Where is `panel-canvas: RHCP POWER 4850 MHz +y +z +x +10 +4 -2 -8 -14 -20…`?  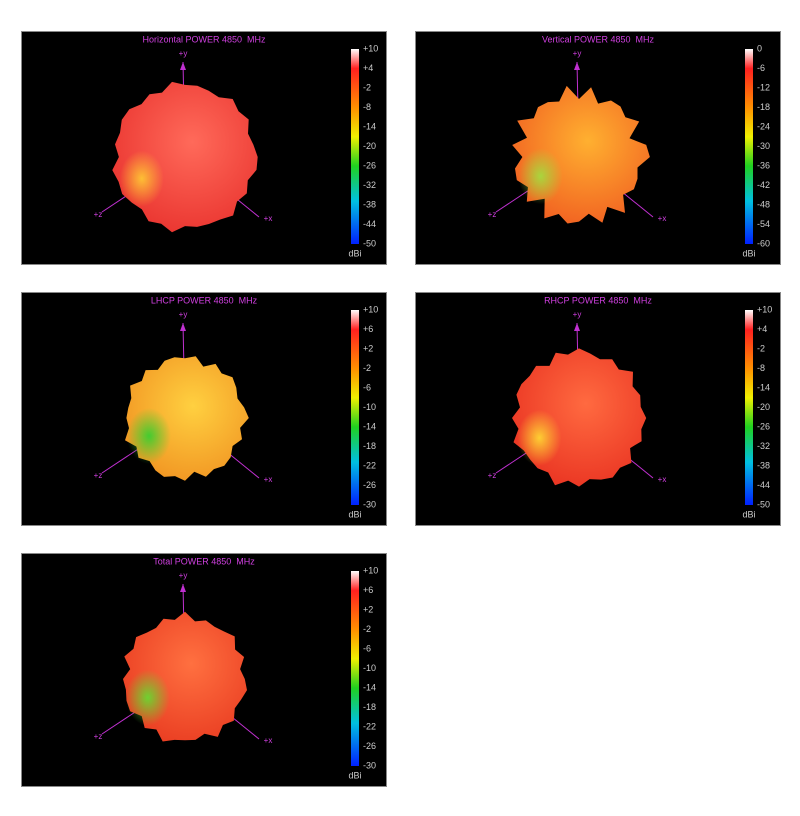 panel-canvas: RHCP POWER 4850 MHz +y +z +x +10 +4 -2 -8 -14 -20… is located at coordinates (630, 407).